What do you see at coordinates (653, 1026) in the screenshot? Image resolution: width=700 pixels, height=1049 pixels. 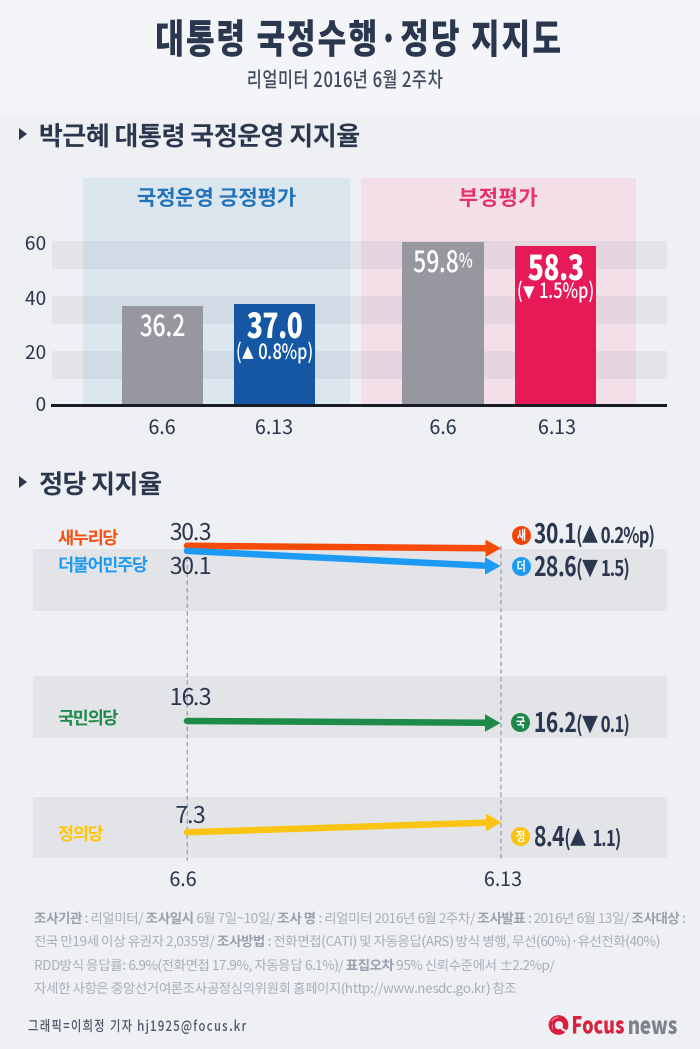 I see `svg-text: news` at bounding box center [653, 1026].